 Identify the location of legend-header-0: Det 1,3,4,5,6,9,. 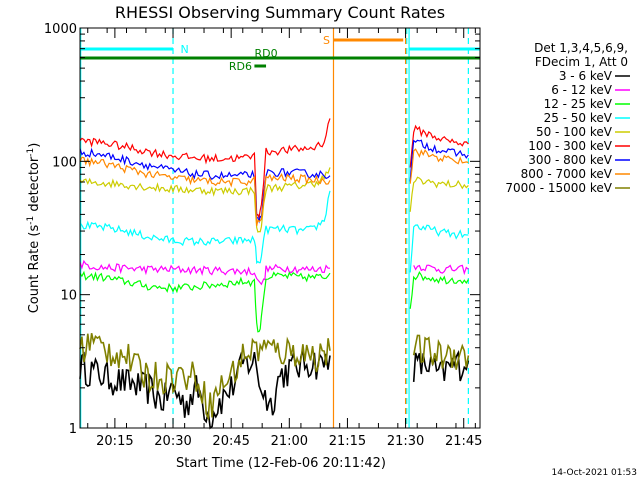
(581, 48).